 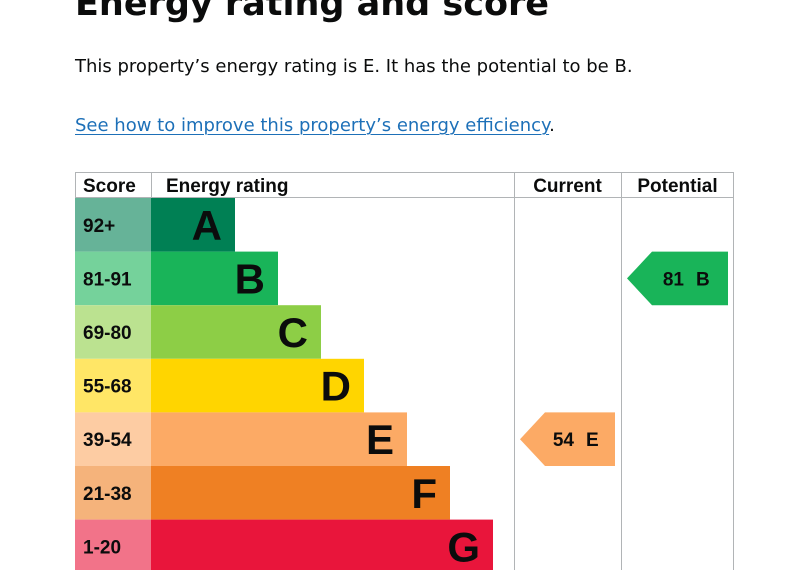 I want to click on rating-bar-f, so click(x=300, y=493).